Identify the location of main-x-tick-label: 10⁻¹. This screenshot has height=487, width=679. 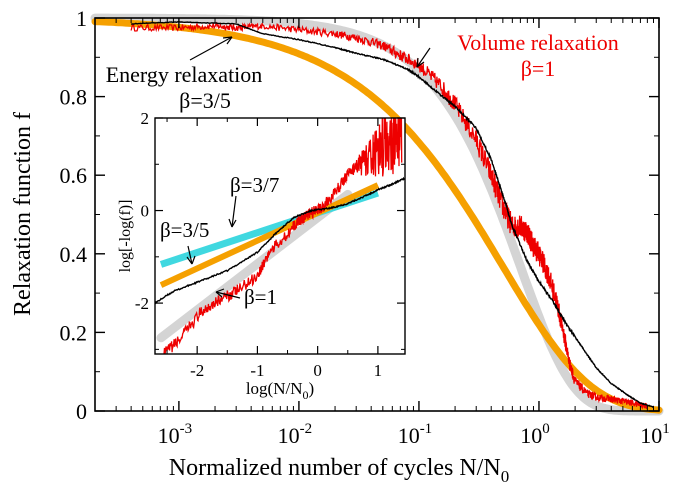
(415, 434).